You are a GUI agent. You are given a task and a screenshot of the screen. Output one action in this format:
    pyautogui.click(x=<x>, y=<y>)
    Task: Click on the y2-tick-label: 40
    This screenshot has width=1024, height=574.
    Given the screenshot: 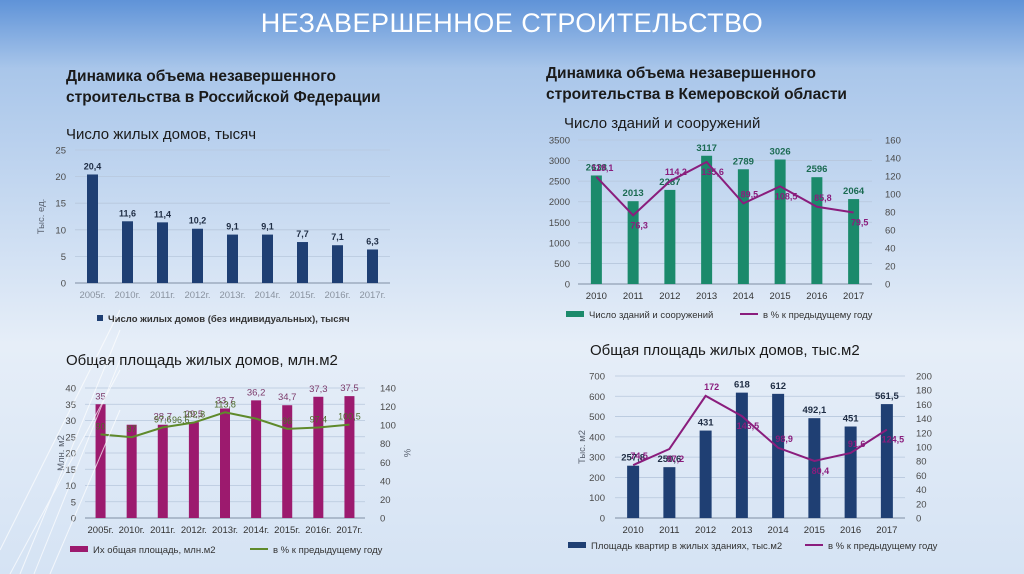 What is the action you would take?
    pyautogui.click(x=890, y=249)
    